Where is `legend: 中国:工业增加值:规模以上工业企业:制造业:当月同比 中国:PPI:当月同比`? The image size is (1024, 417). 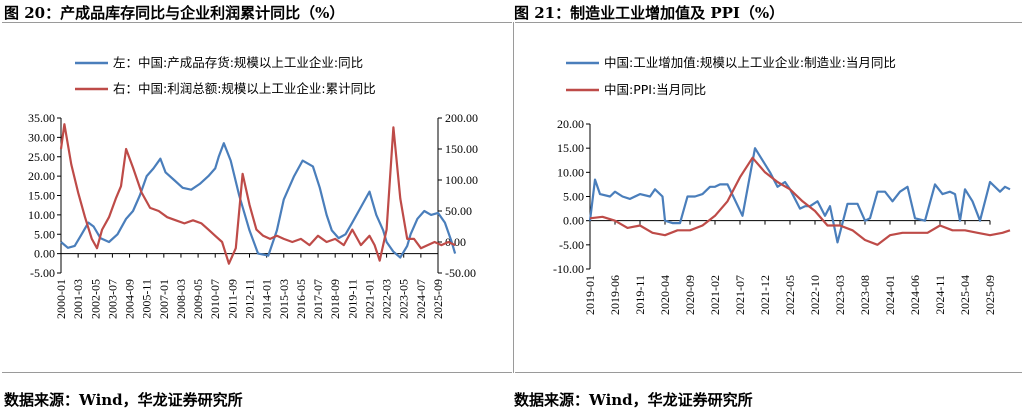
legend: 中国:工业增加值:规模以上工业企业:制造业:当月同比 中国:PPI:当月同比 is located at coordinates (731, 76).